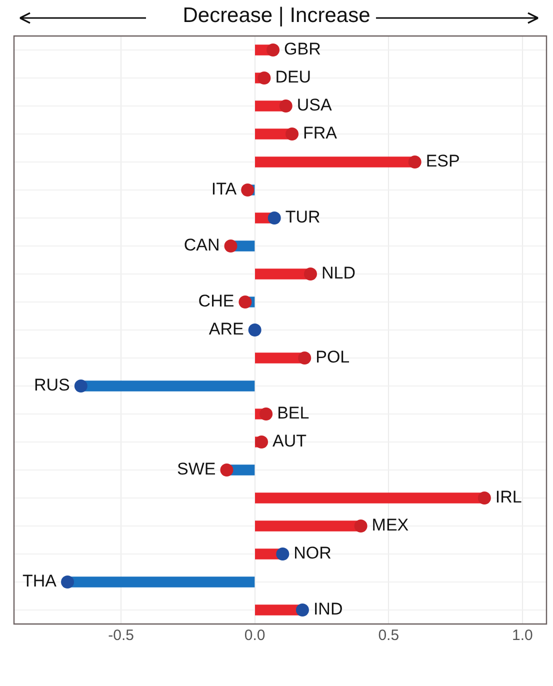 The image size is (553, 686). What do you see at coordinates (289, 441) in the screenshot?
I see `y-tick-label: AUT` at bounding box center [289, 441].